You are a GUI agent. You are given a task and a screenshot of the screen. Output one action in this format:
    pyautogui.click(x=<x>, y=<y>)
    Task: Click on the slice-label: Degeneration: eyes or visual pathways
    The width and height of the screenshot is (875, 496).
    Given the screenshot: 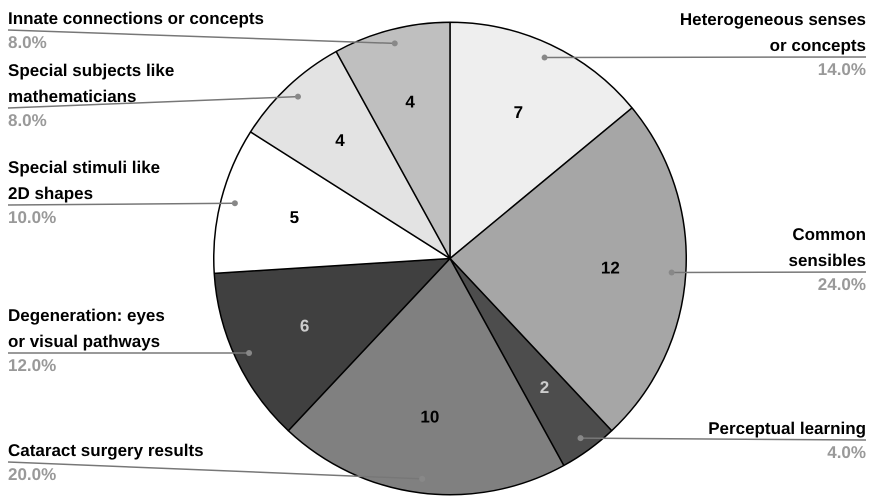 What is the action you would take?
    pyautogui.click(x=86, y=328)
    